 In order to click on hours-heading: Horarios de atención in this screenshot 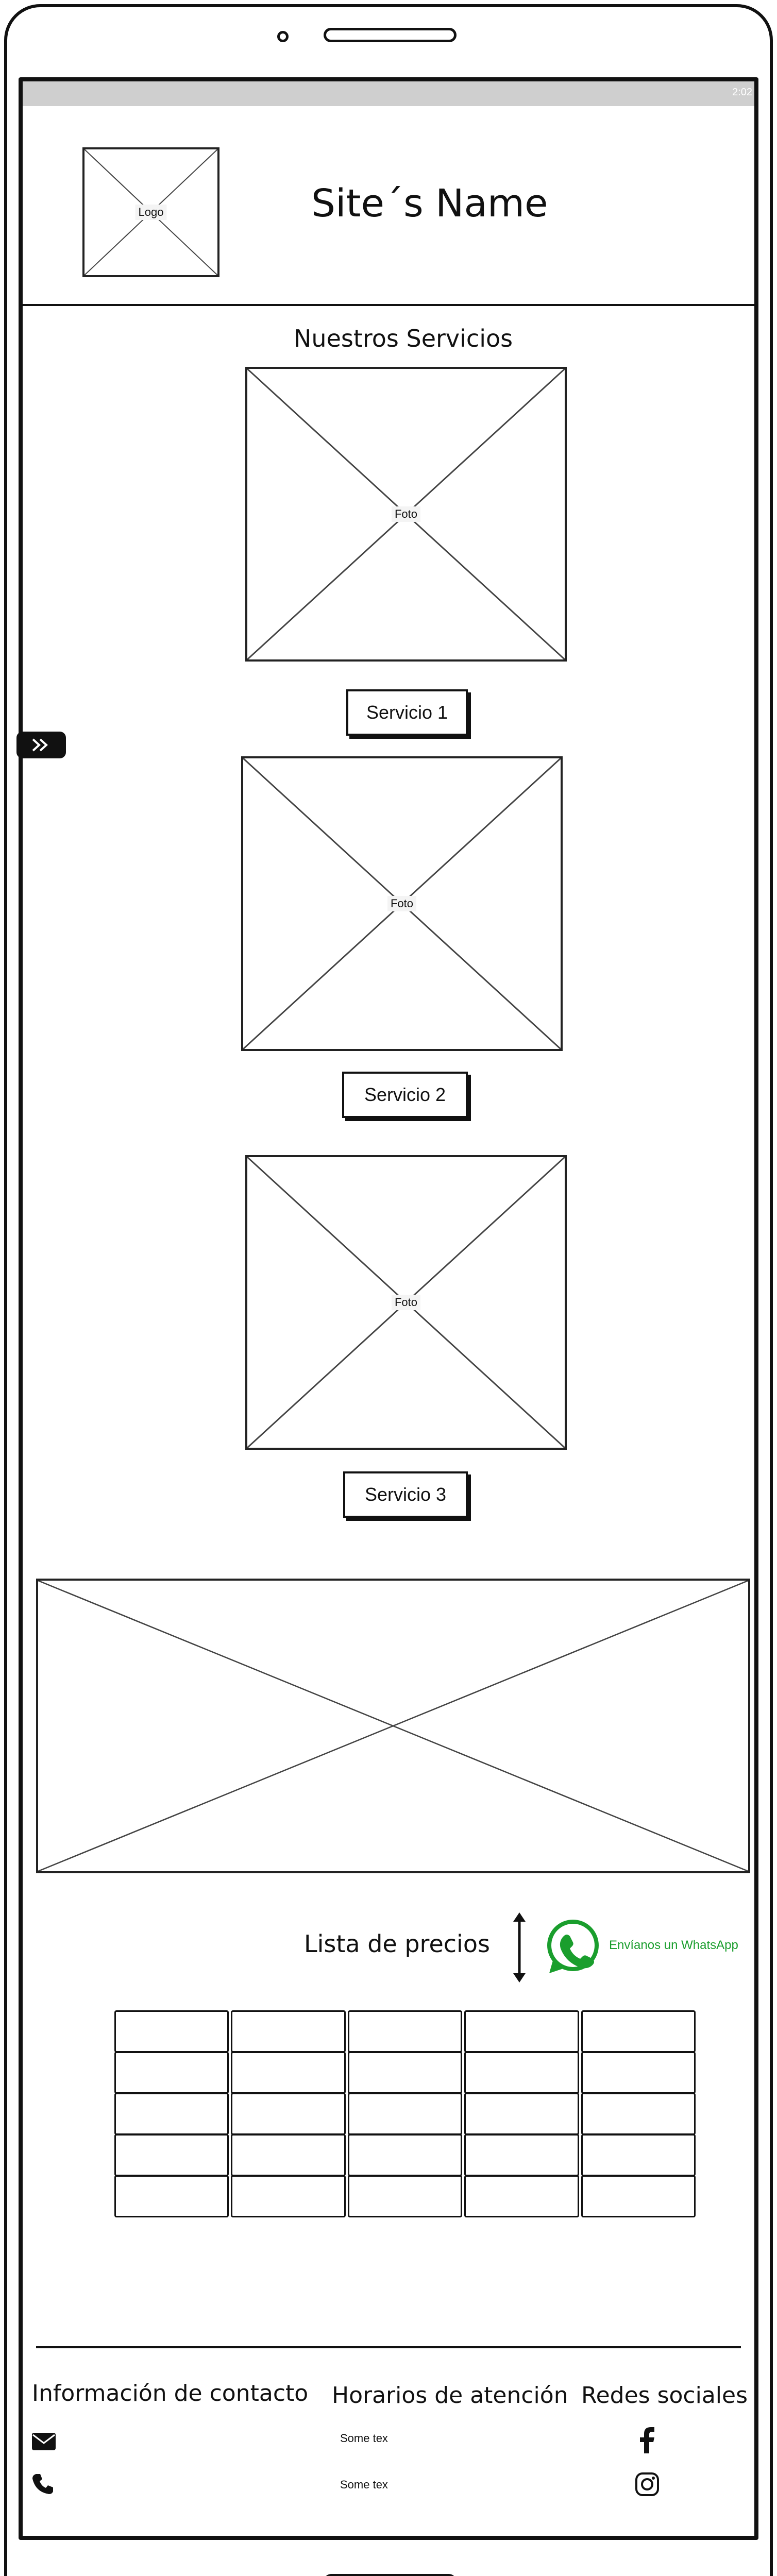, I will do `click(450, 2395)`.